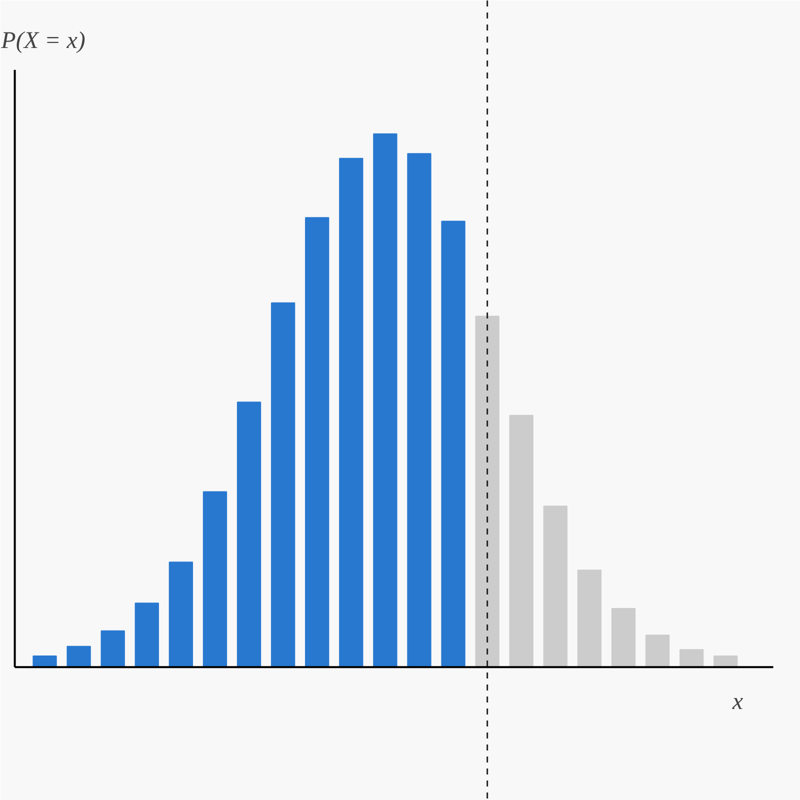 The height and width of the screenshot is (800, 800). What do you see at coordinates (43, 41) in the screenshot?
I see `y-axis-title: P(X = x)` at bounding box center [43, 41].